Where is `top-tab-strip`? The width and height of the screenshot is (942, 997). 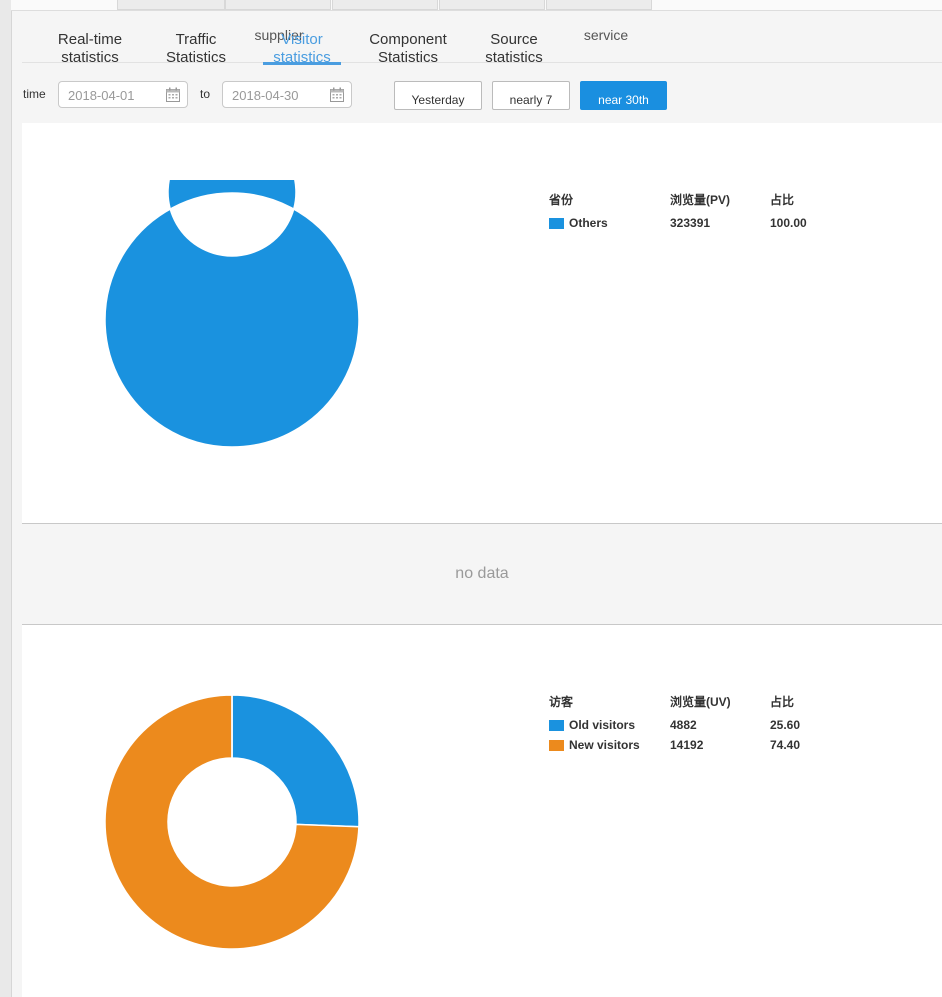
top-tab-strip is located at coordinates (476, 5).